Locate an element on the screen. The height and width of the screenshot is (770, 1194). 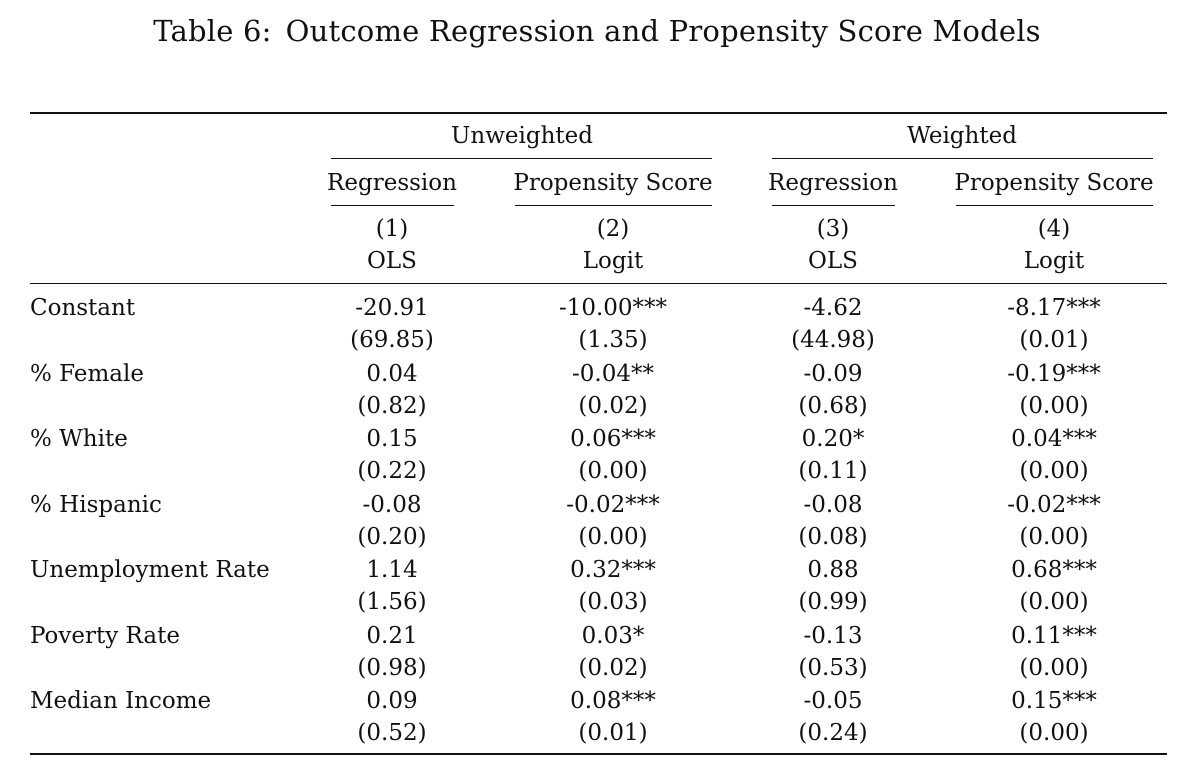
standard-error-cell: (0.24) is located at coordinates (833, 733).